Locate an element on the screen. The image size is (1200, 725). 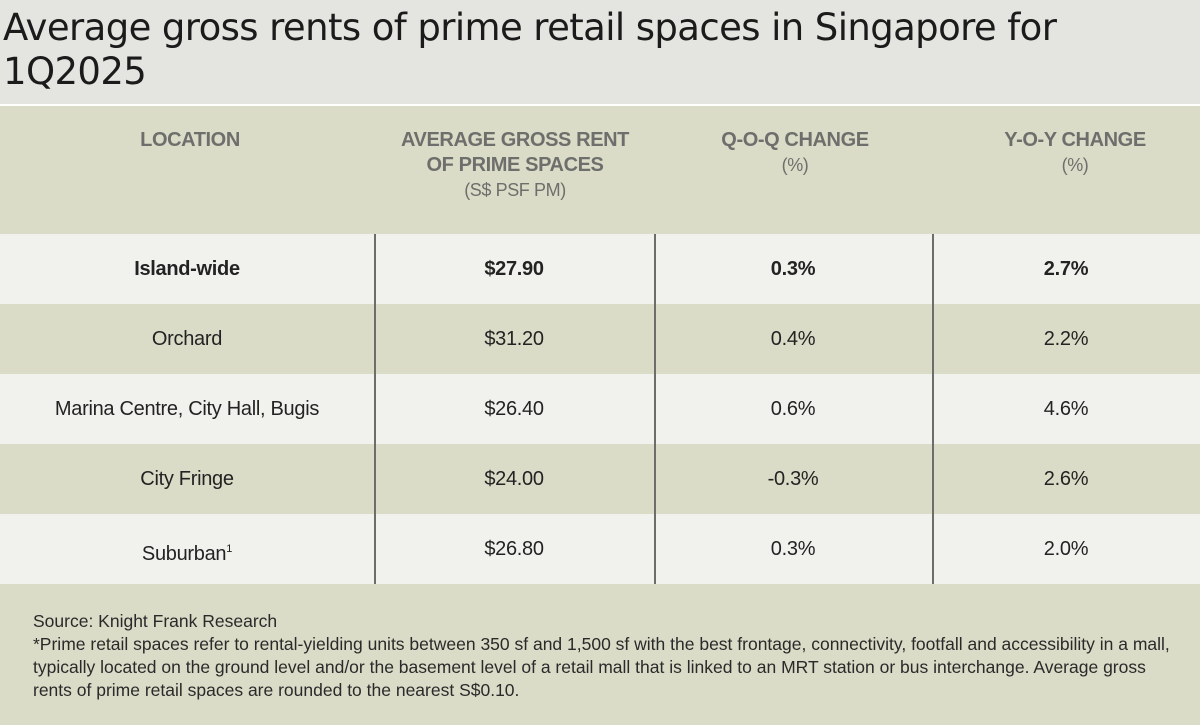
cell-location: Island-wide is located at coordinates (187, 269).